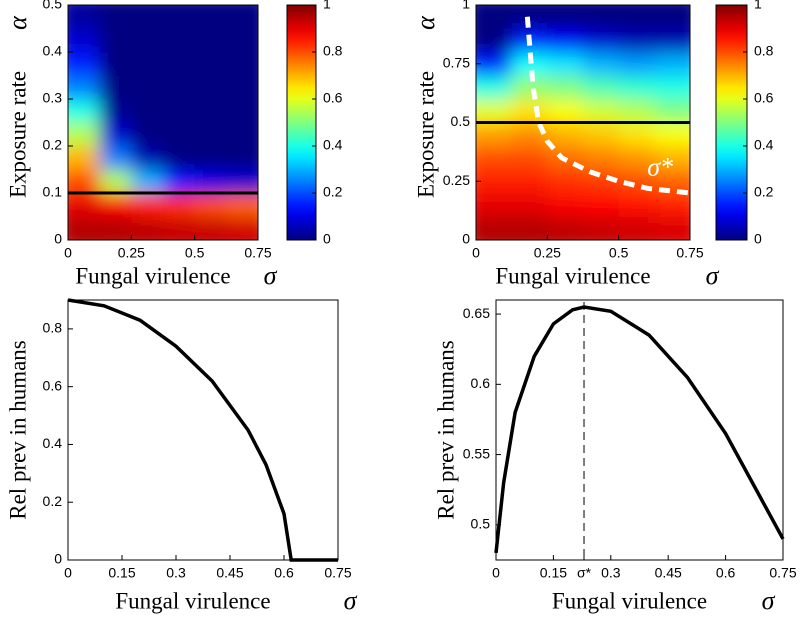  Describe the element at coordinates (476, 453) in the screenshot. I see `y-tick-label: 0.55` at that location.